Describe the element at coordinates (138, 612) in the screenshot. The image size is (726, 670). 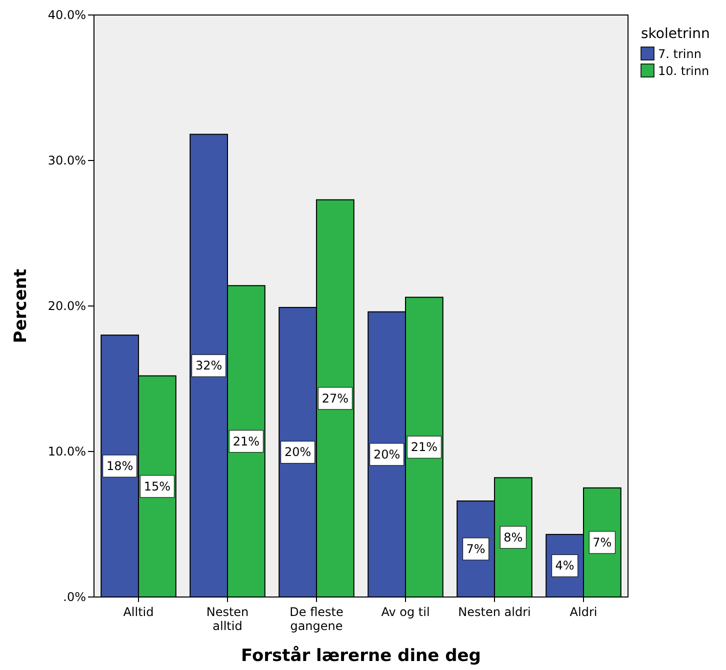
I see `x-tick-label: Alltid` at that location.